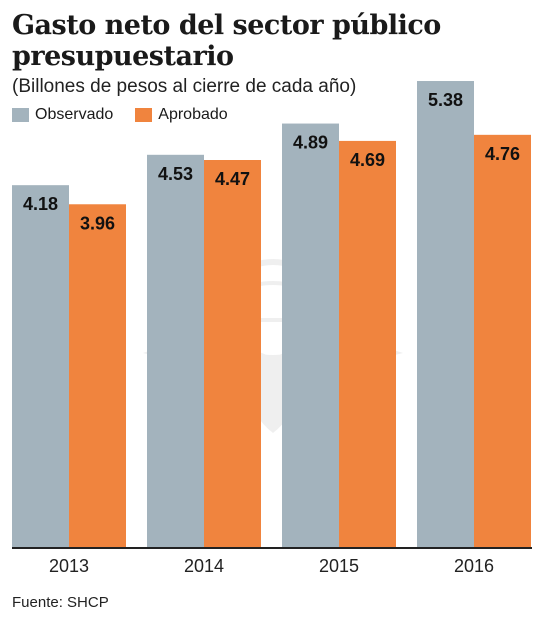 This screenshot has width=546, height=620. I want to click on legend-item-aprobado: Aprobado, so click(181, 115).